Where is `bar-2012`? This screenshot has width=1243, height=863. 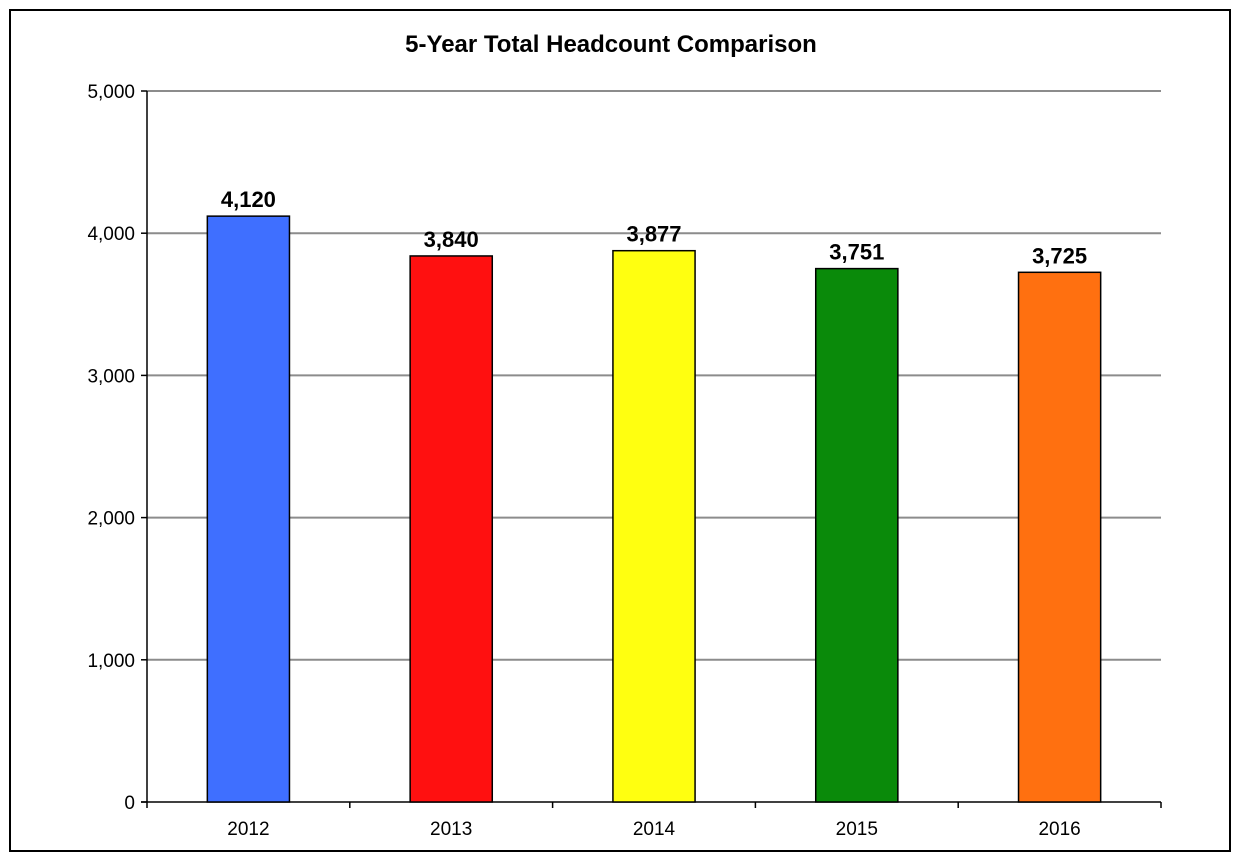
bar-2012 is located at coordinates (248, 509).